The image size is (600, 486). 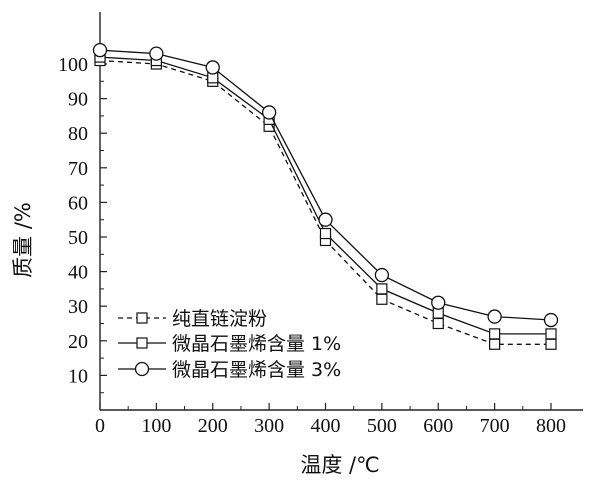 What do you see at coordinates (78, 307) in the screenshot?
I see `y-tick-label: 30` at bounding box center [78, 307].